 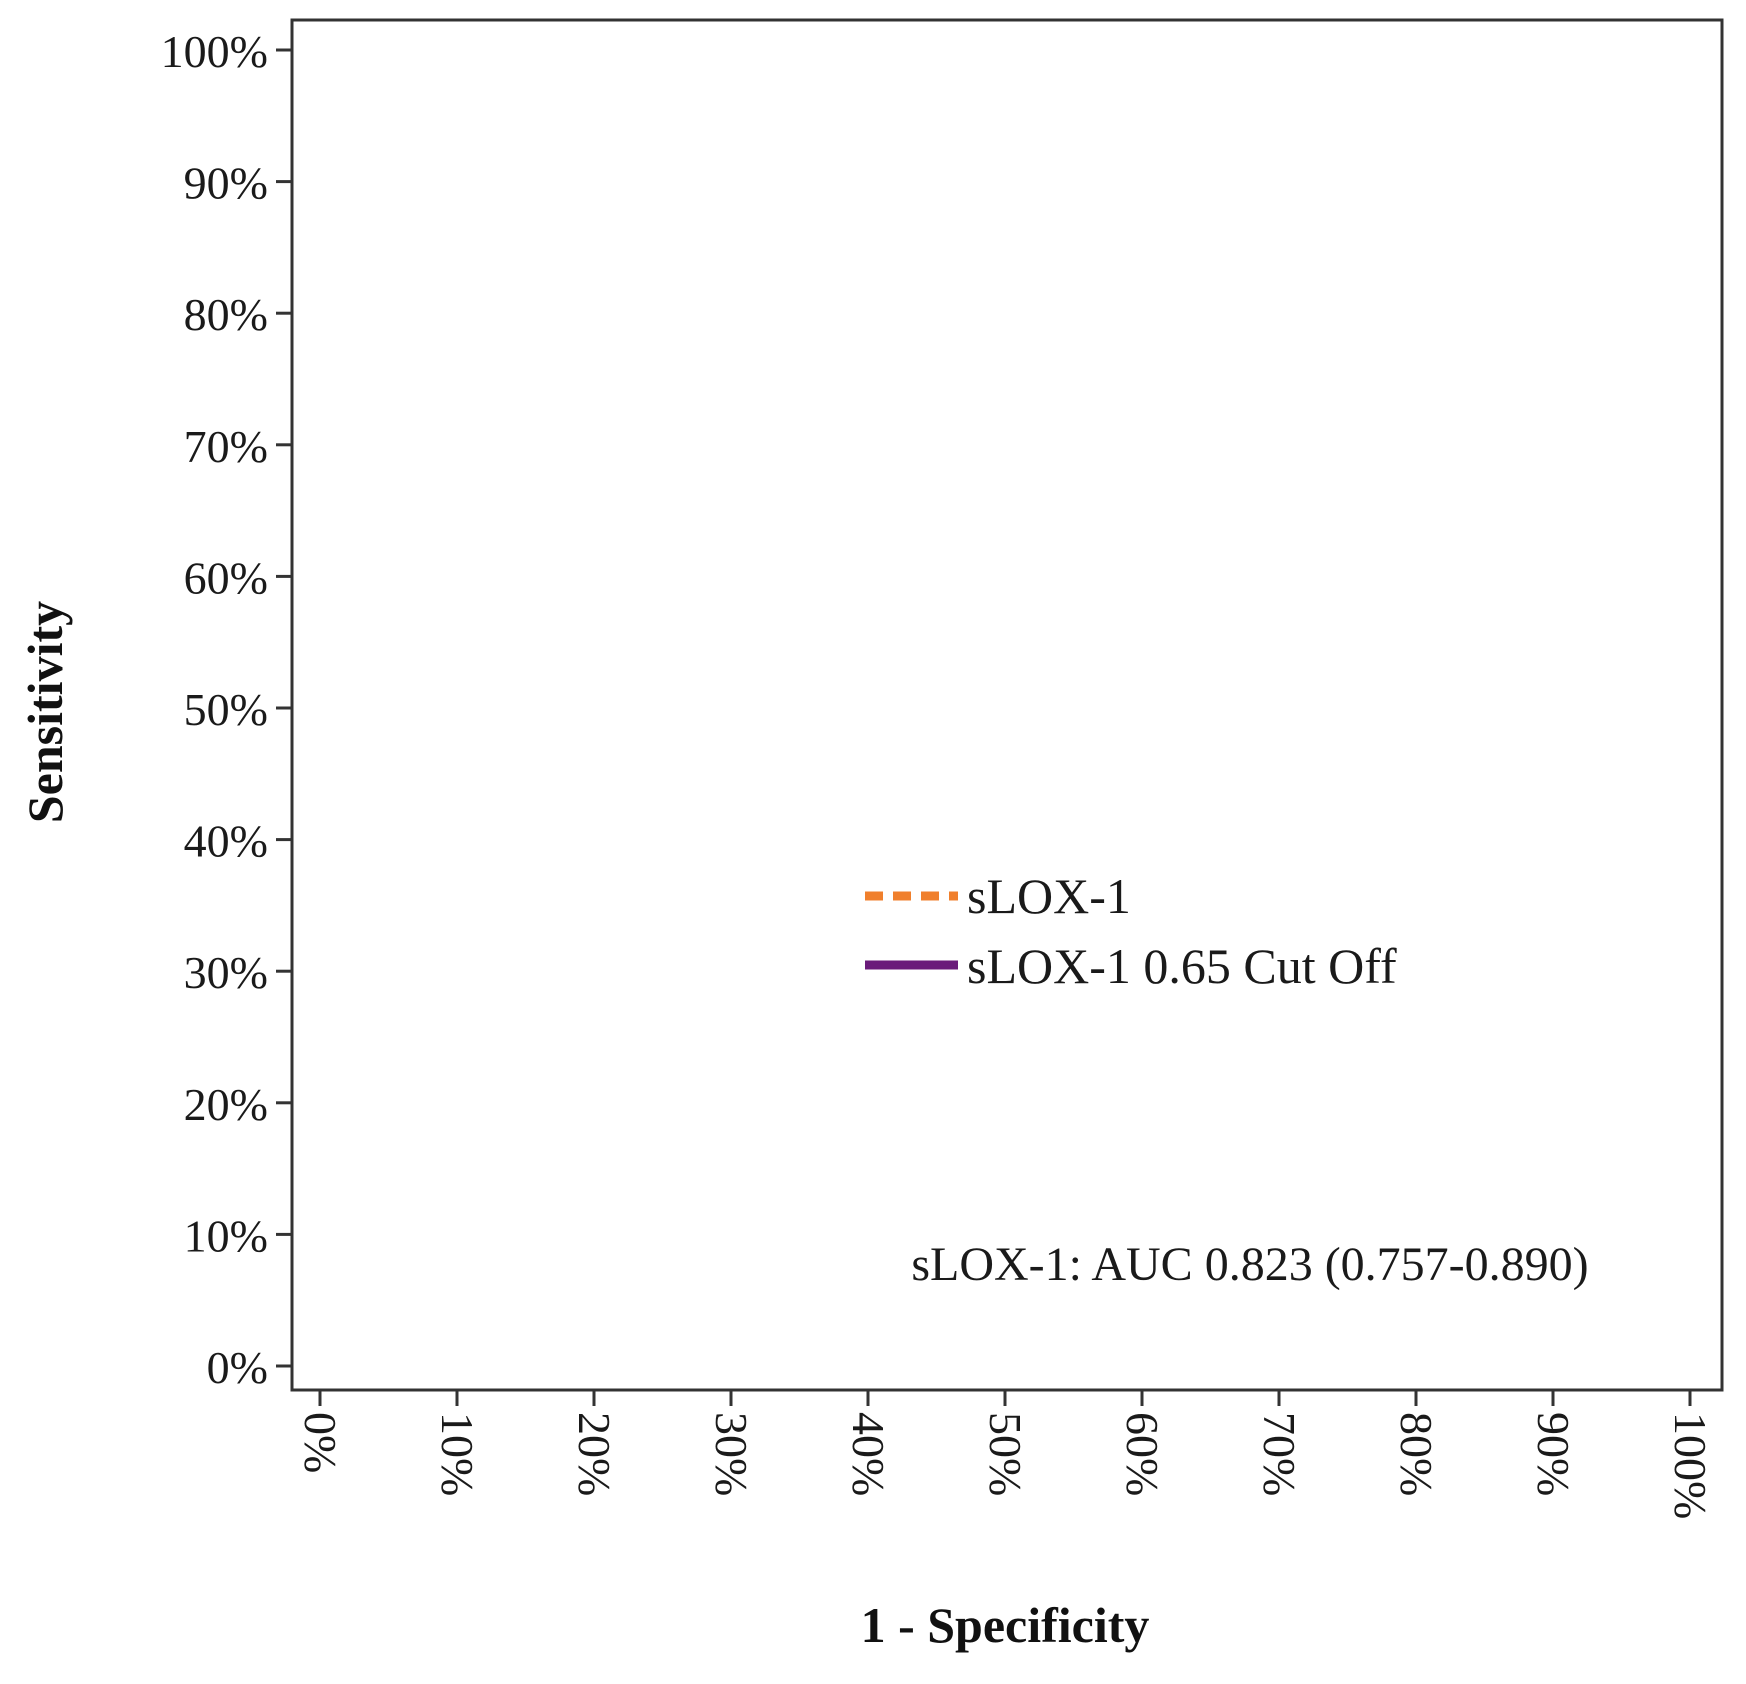 I want to click on y-tick-label: 50%, so click(x=226, y=709).